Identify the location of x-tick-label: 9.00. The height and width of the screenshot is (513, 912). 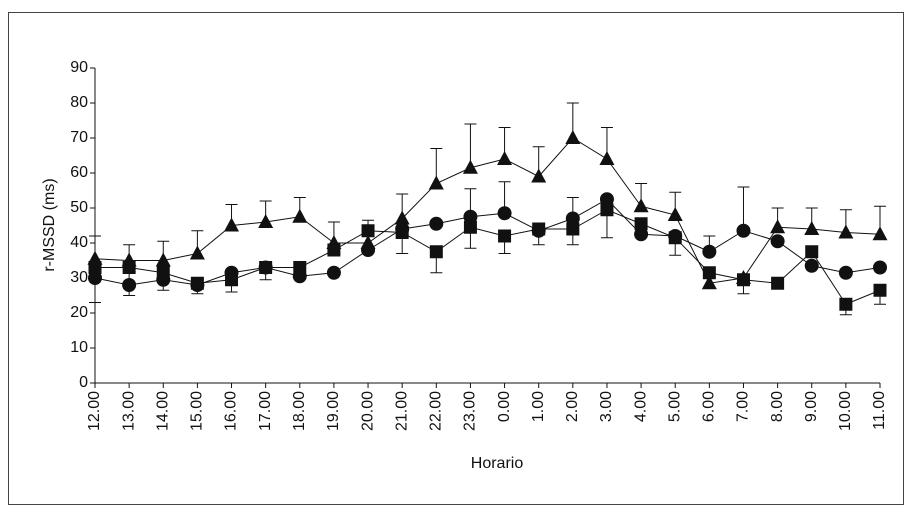
(811, 406).